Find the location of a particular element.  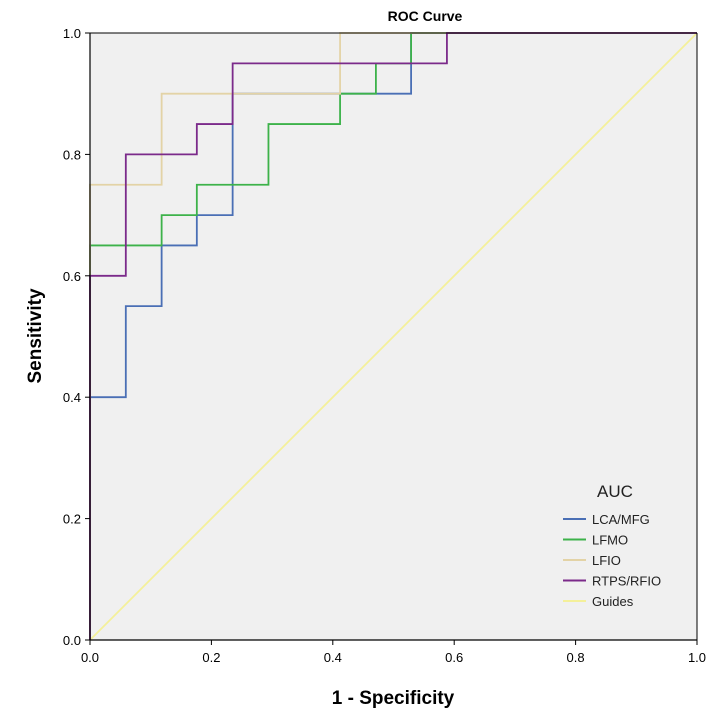

legend-label: Guides is located at coordinates (613, 601).